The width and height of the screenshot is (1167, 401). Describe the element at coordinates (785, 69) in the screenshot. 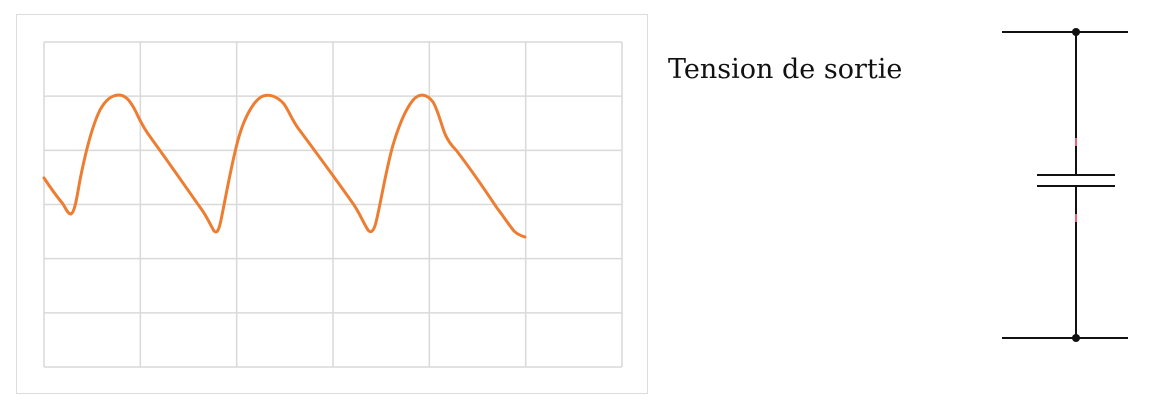

I see `output-voltage-label: Tension de sortie` at that location.